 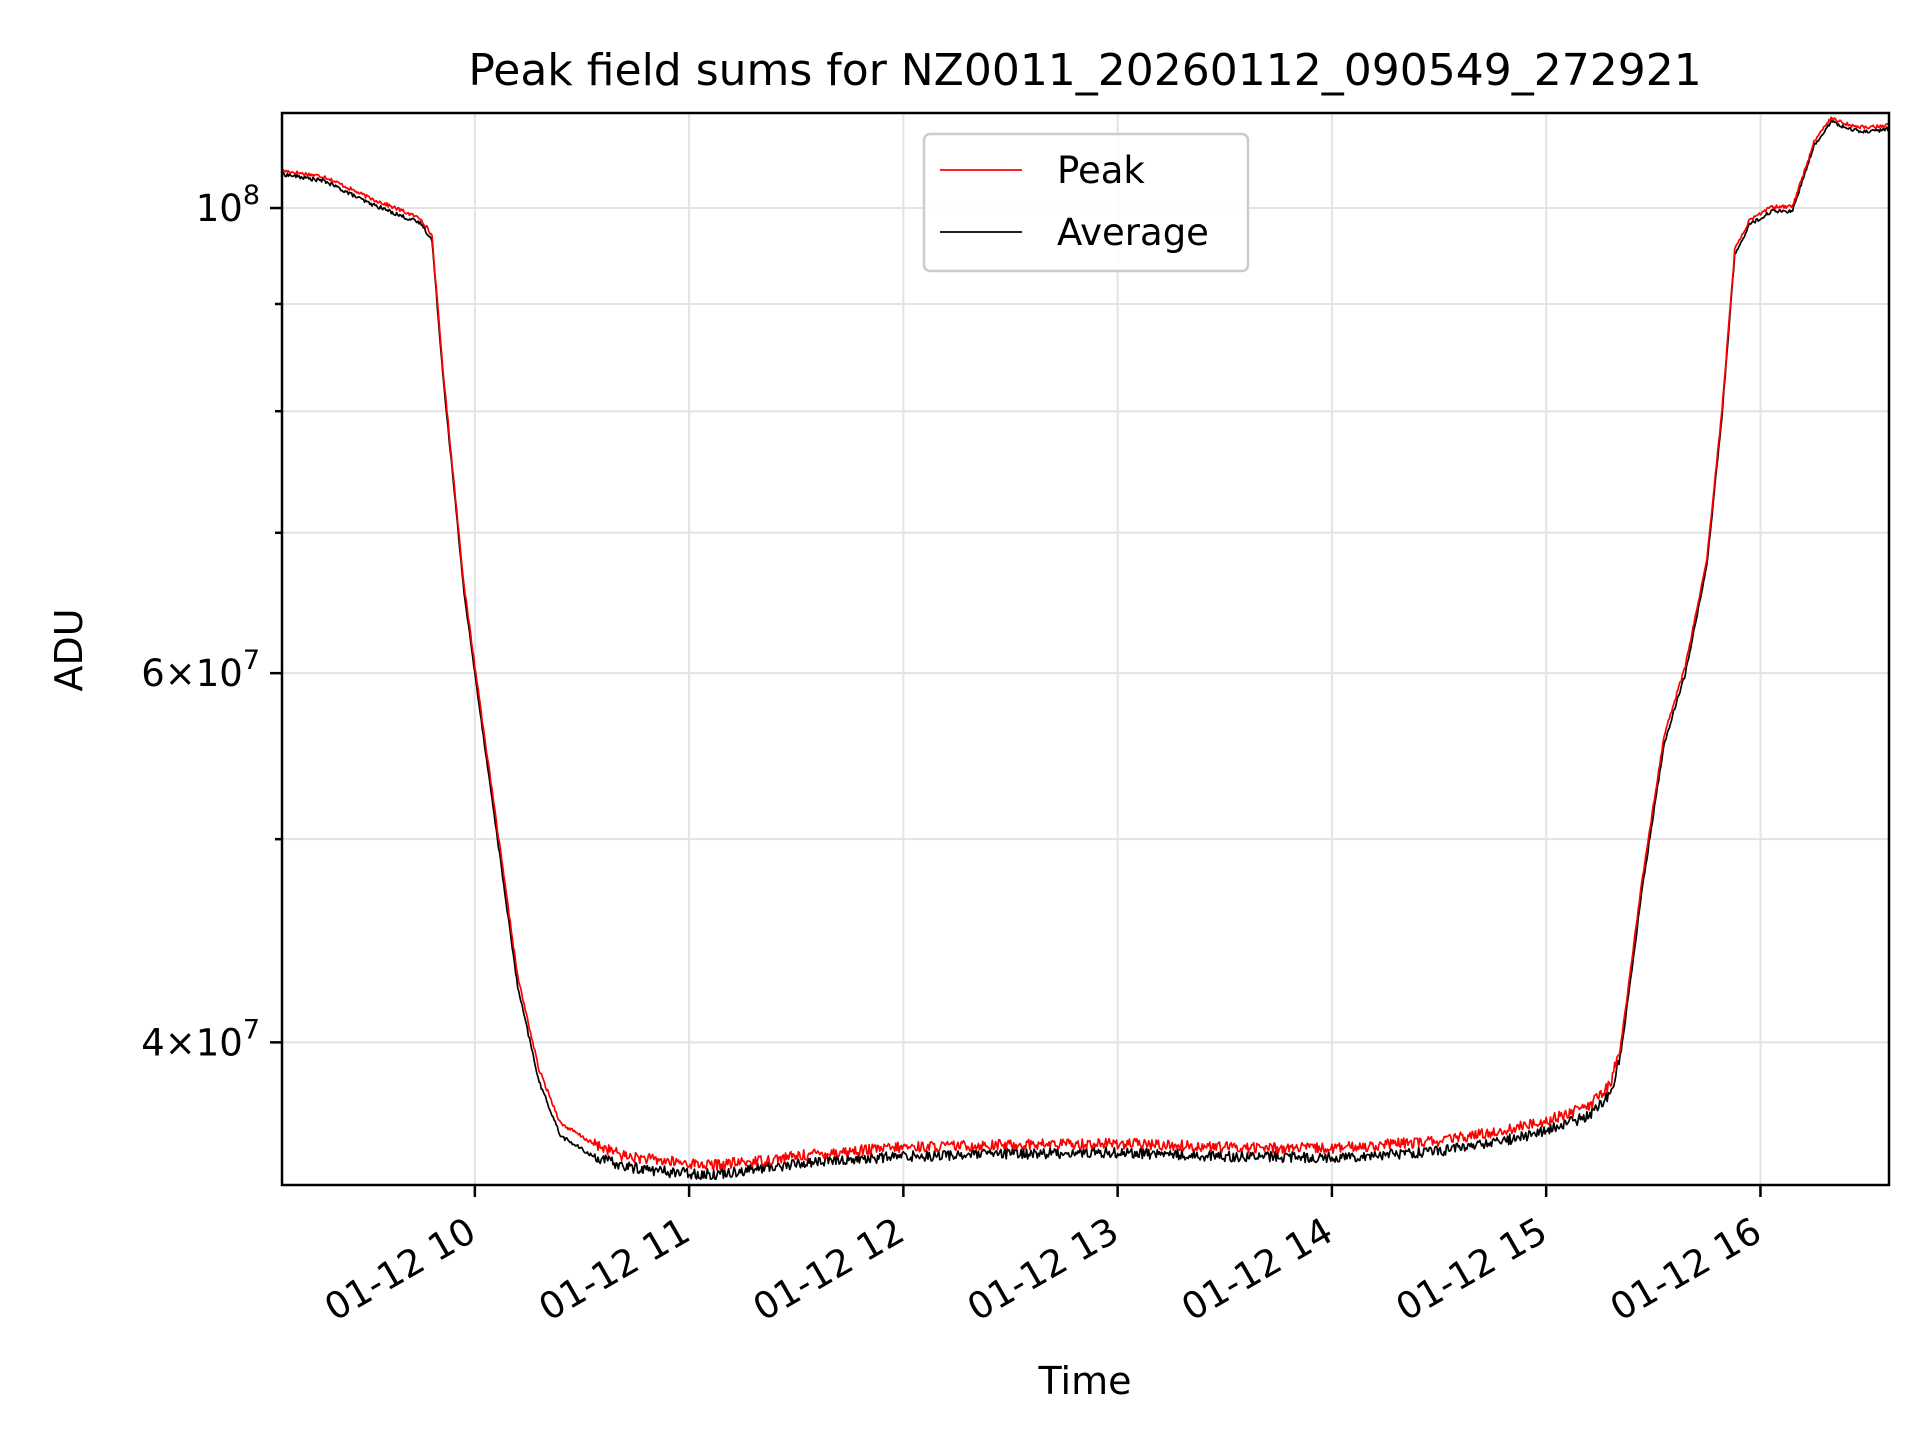 I want to click on y-tick-label: 4×107, so click(x=200, y=1039).